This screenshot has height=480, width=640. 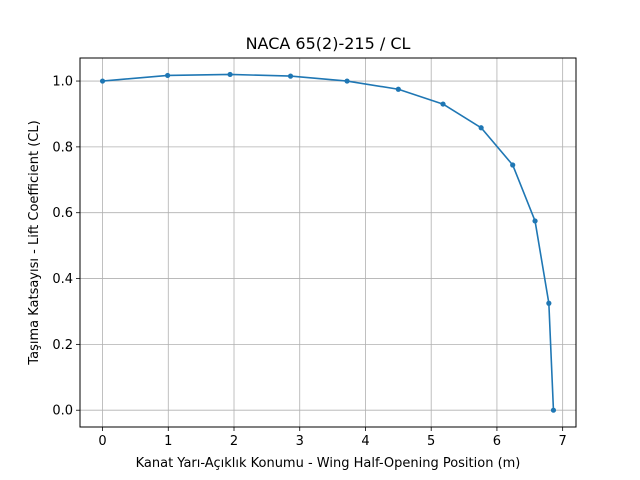 I want to click on x-tick-label: 2, so click(x=234, y=441).